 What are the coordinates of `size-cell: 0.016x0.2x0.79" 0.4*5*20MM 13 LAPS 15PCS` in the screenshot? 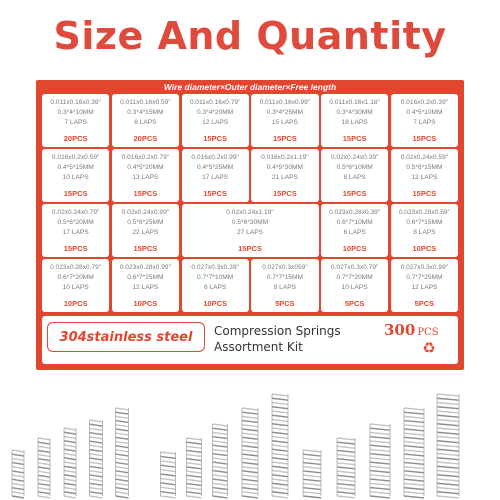 It's located at (145, 175).